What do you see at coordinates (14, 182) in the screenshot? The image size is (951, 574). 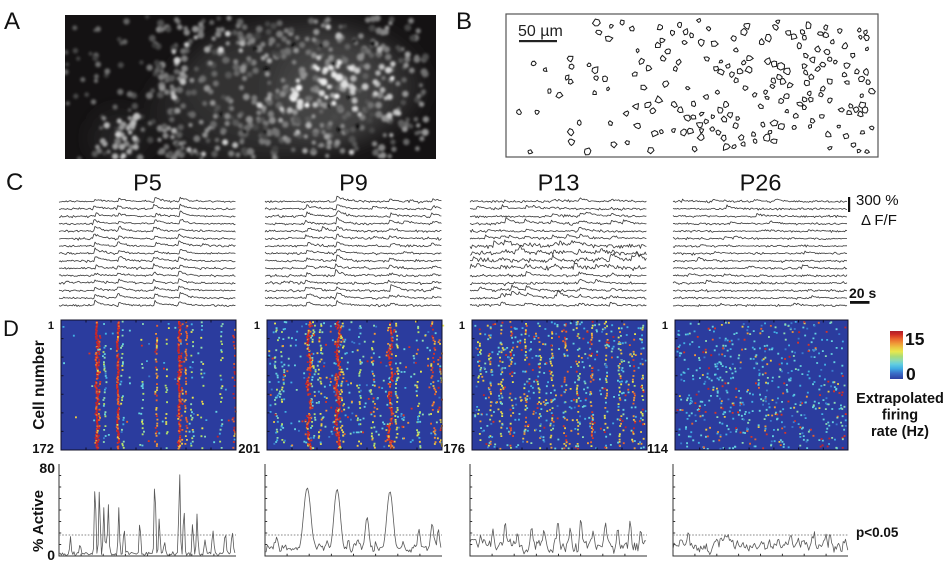 I see `svg-text: C` at bounding box center [14, 182].